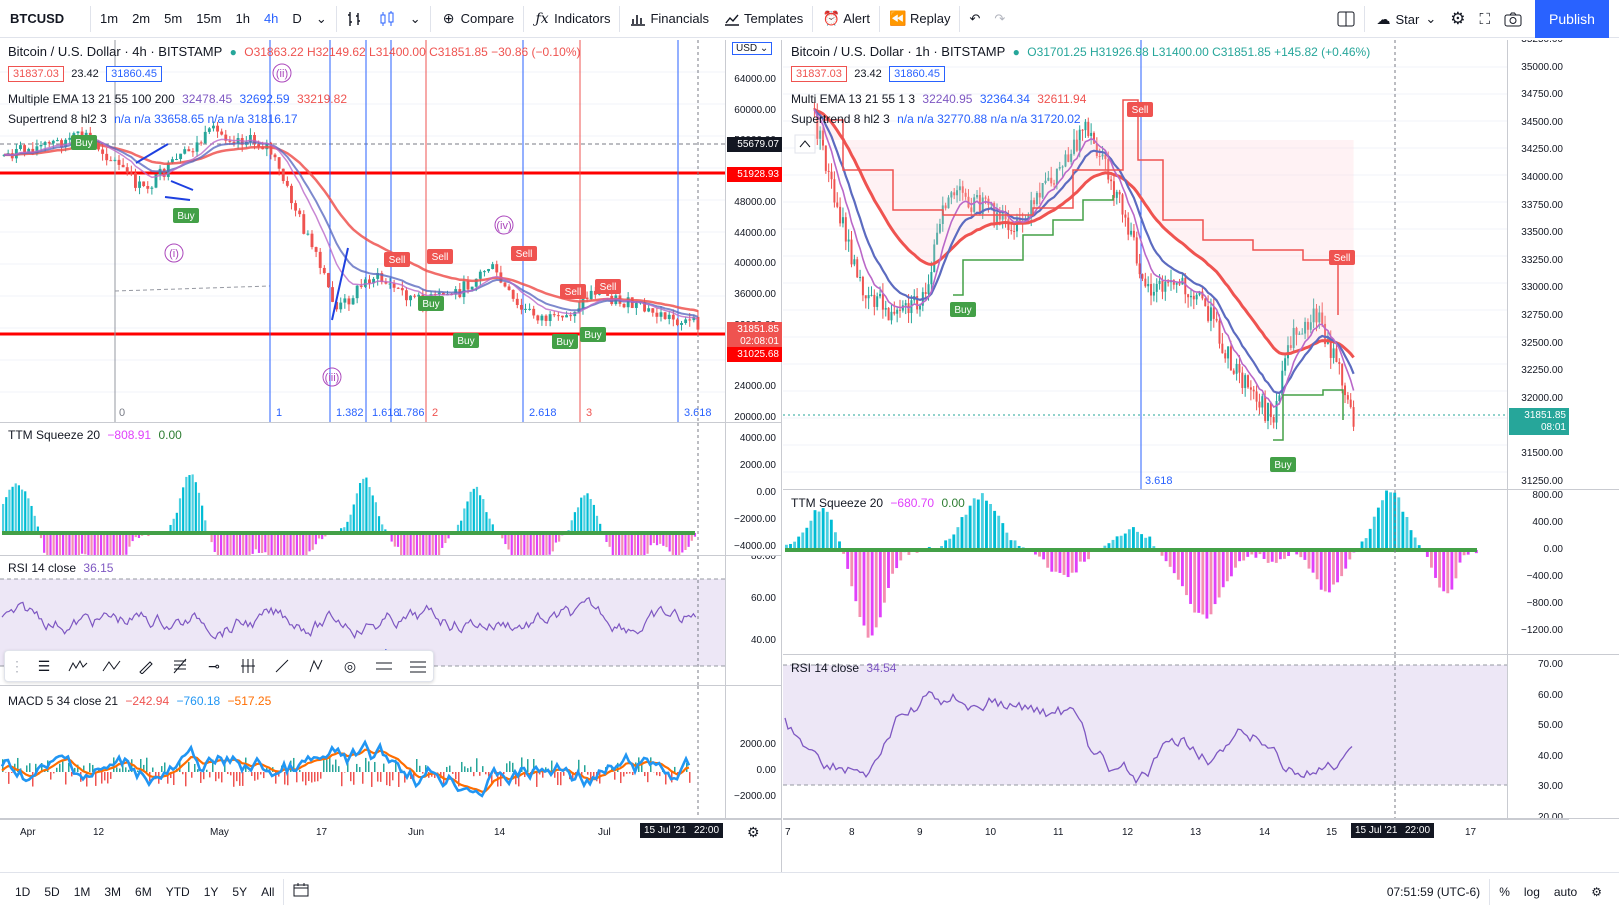  Describe the element at coordinates (23, 891) in the screenshot. I see `range-1D: 1D` at that location.